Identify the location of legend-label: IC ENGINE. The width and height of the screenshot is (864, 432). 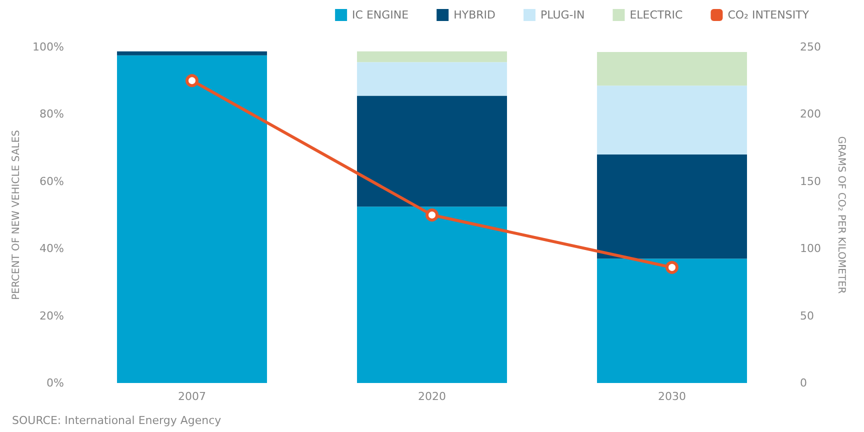
(380, 15).